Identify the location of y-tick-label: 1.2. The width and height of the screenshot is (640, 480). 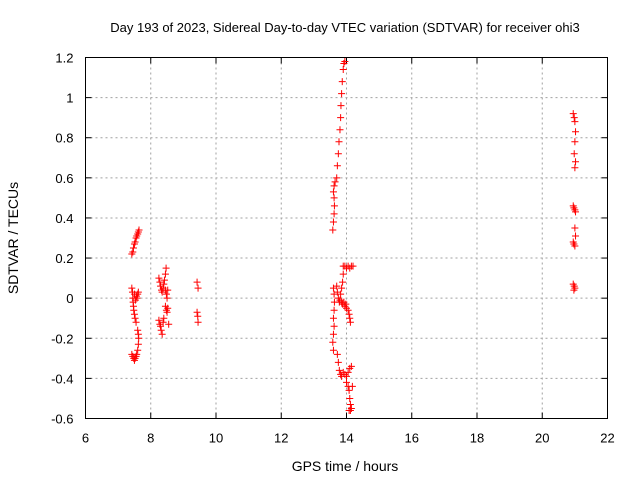
(64, 58).